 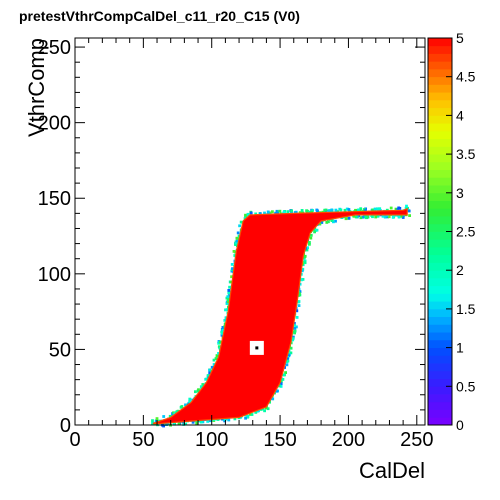 What do you see at coordinates (460, 425) in the screenshot?
I see `colorbar-tick-label: 0` at bounding box center [460, 425].